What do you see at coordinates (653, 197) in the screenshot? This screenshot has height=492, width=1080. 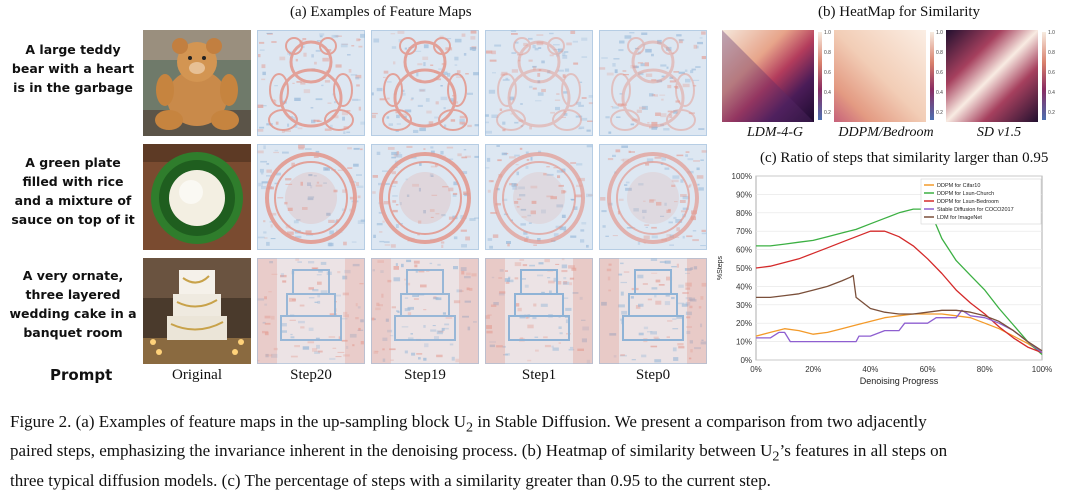 I see `feature-map-rice-step0` at bounding box center [653, 197].